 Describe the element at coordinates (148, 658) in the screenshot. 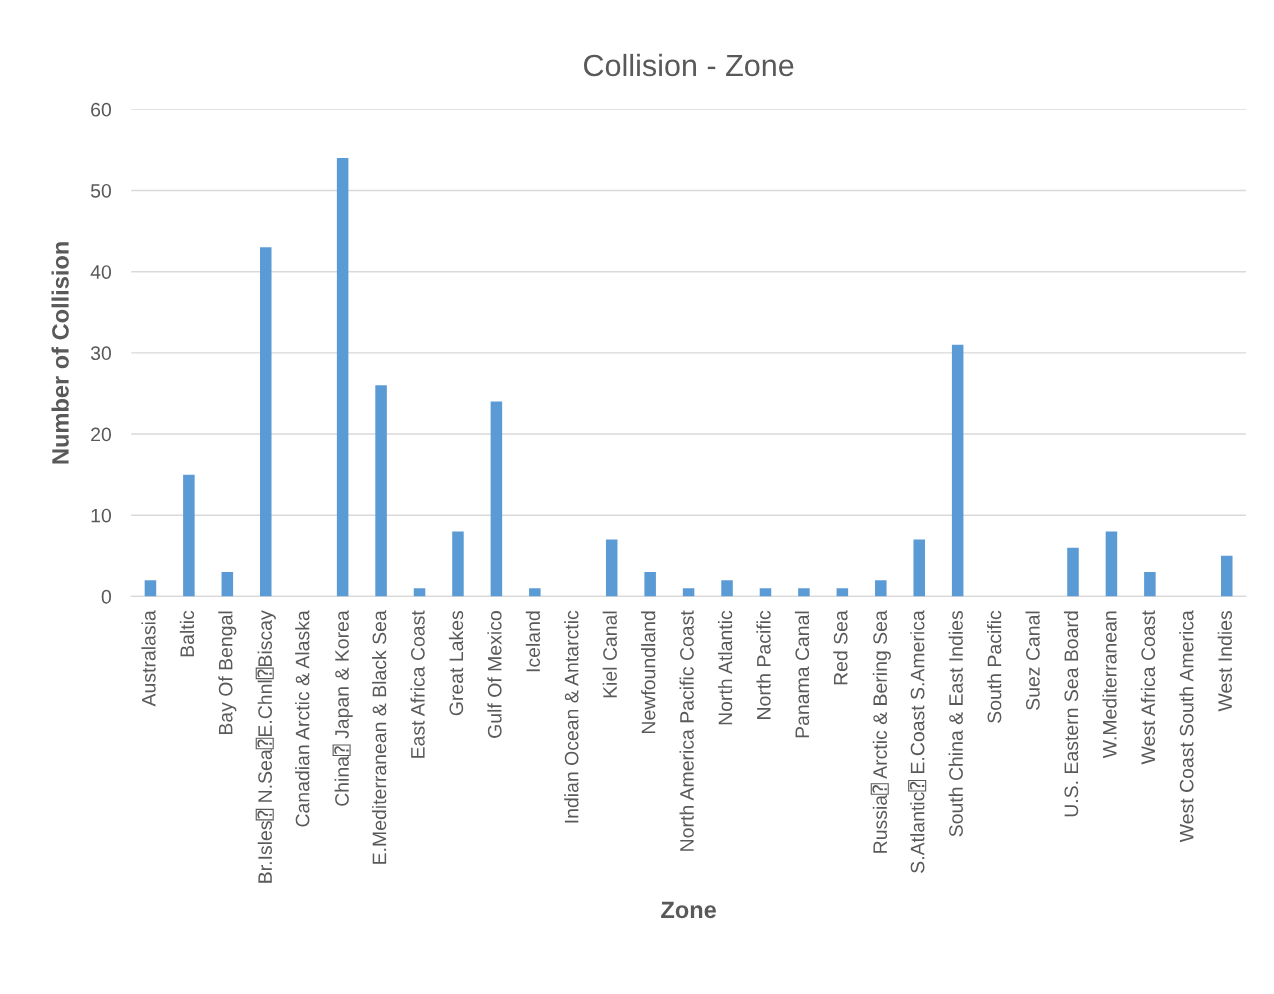

I see `x-tick-label: Australasia` at that location.